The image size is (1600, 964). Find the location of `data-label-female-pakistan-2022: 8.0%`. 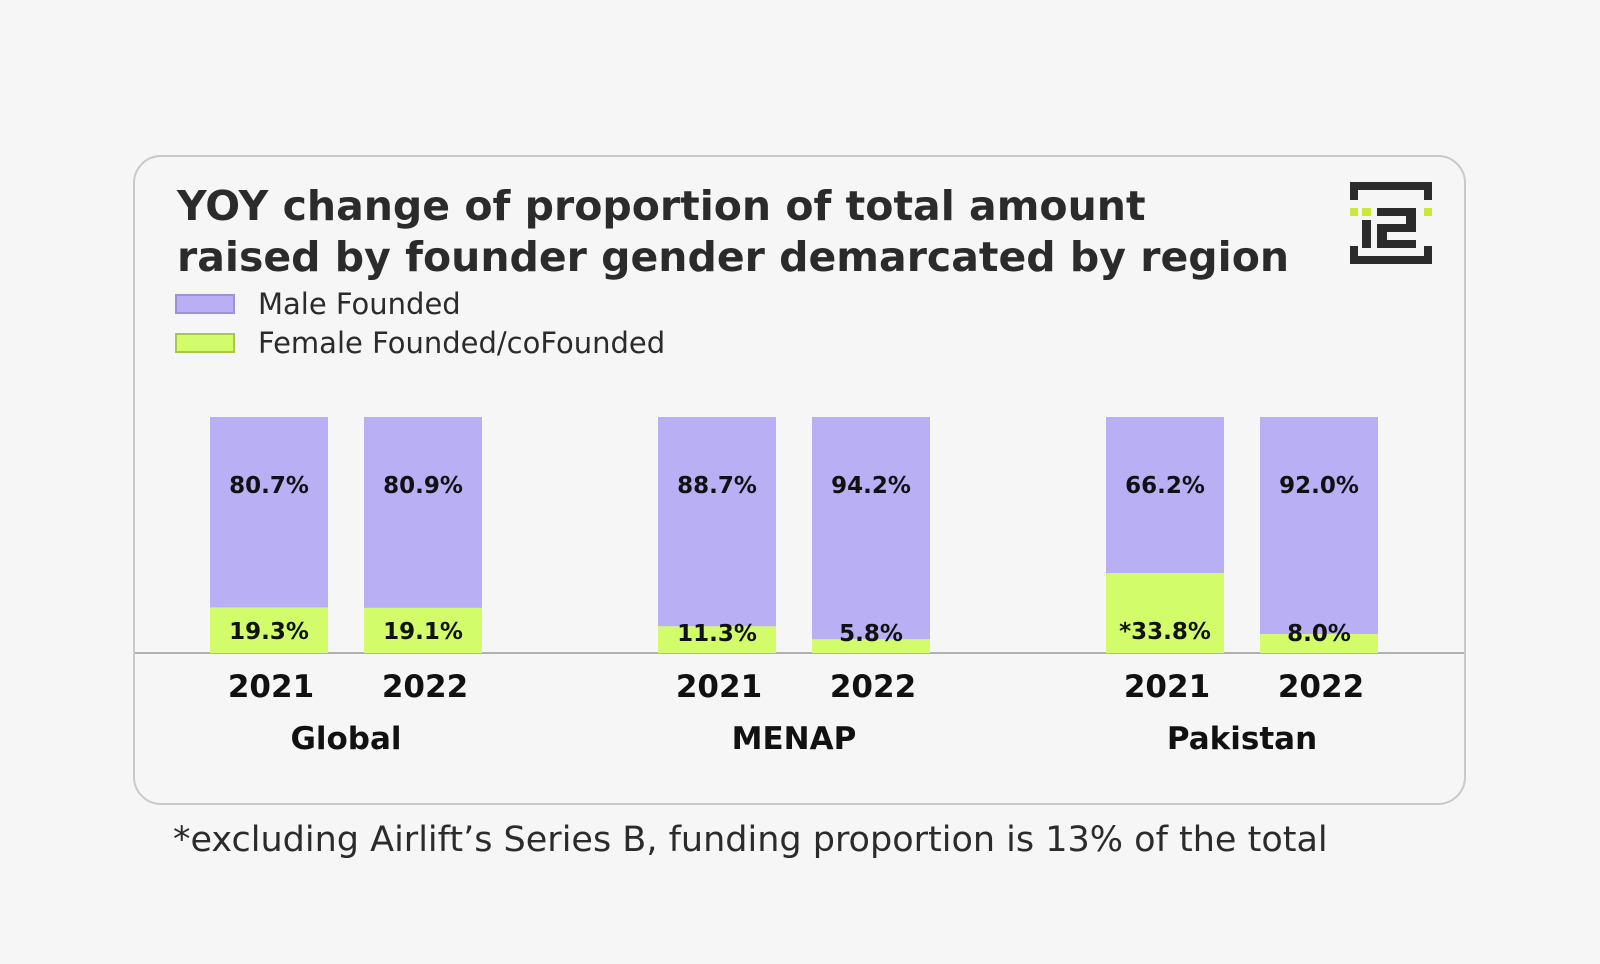

data-label-female-pakistan-2022: 8.0% is located at coordinates (1319, 634).